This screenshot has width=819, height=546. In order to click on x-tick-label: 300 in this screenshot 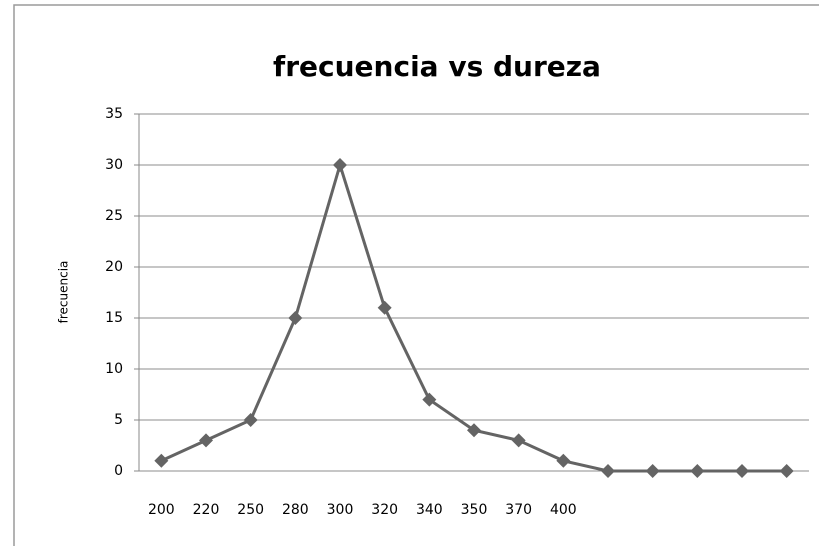, I will do `click(340, 510)`.